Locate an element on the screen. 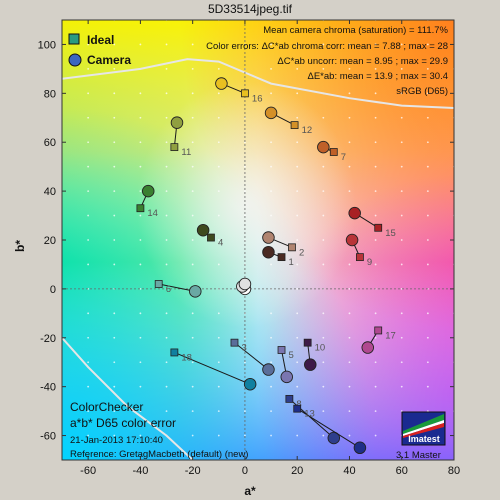 This screenshot has height=500, width=500. info-line-delta-e: ΔE*ab: mean = 13.9 ; max = 30.4 is located at coordinates (378, 76).